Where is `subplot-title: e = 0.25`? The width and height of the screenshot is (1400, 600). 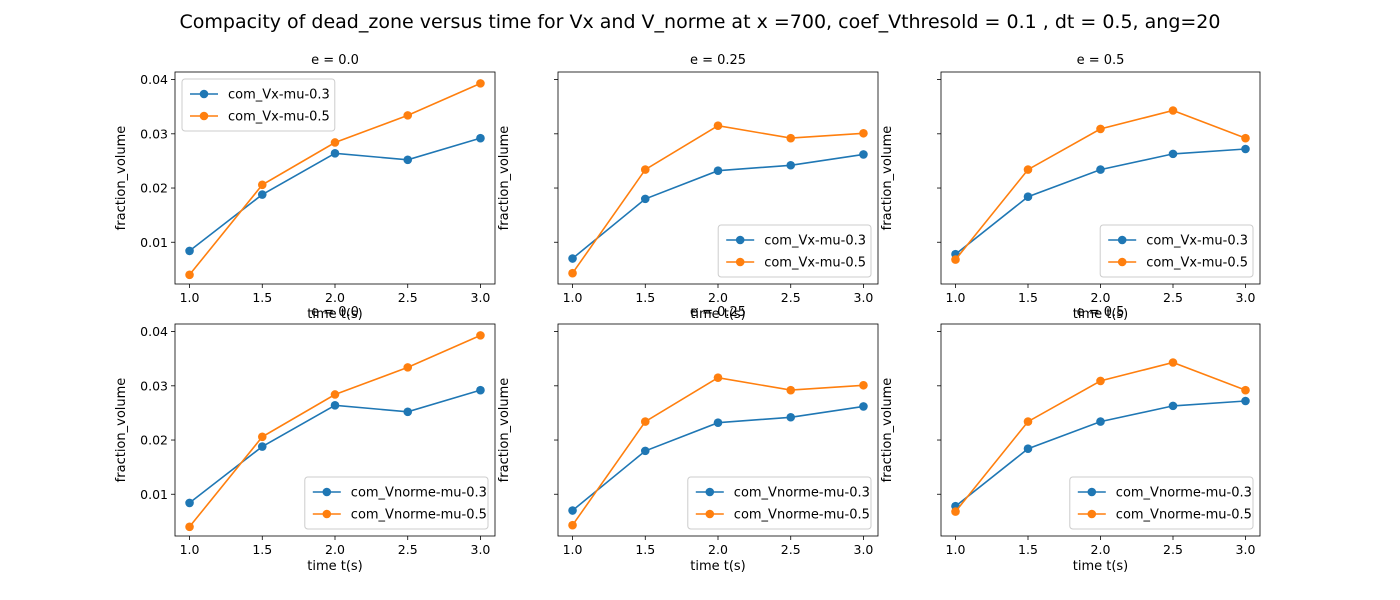 subplot-title: e = 0.25 is located at coordinates (718, 60).